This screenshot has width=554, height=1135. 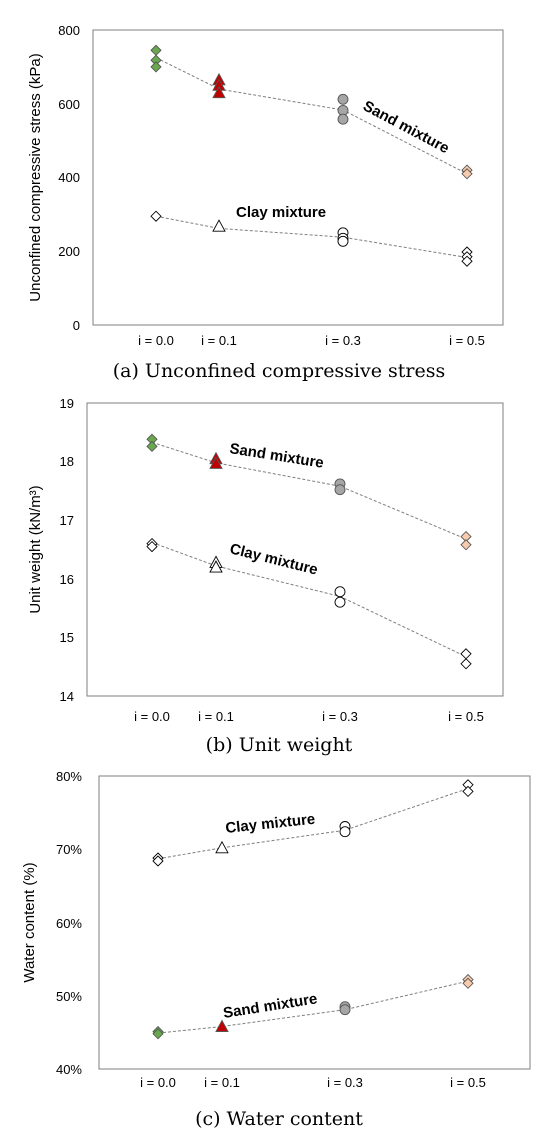 What do you see at coordinates (67, 403) in the screenshot?
I see `y-tick-label: 19` at bounding box center [67, 403].